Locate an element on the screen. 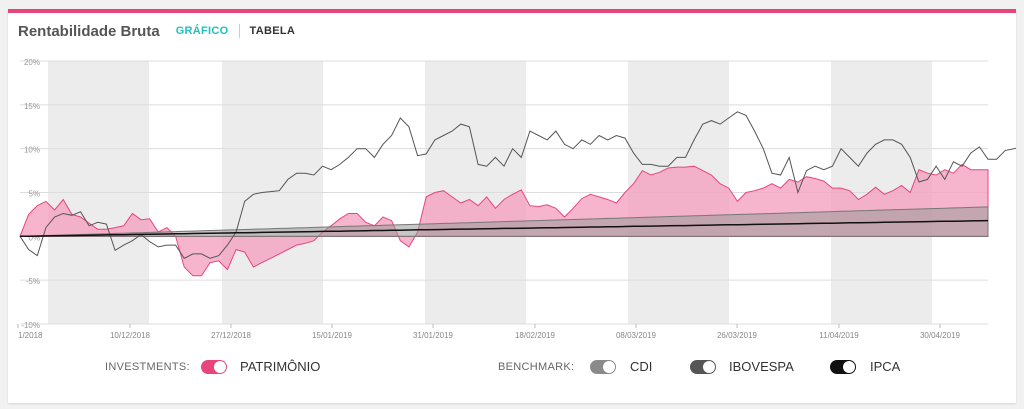 The image size is (1024, 409). y-tick-label: 10% is located at coordinates (32, 150).